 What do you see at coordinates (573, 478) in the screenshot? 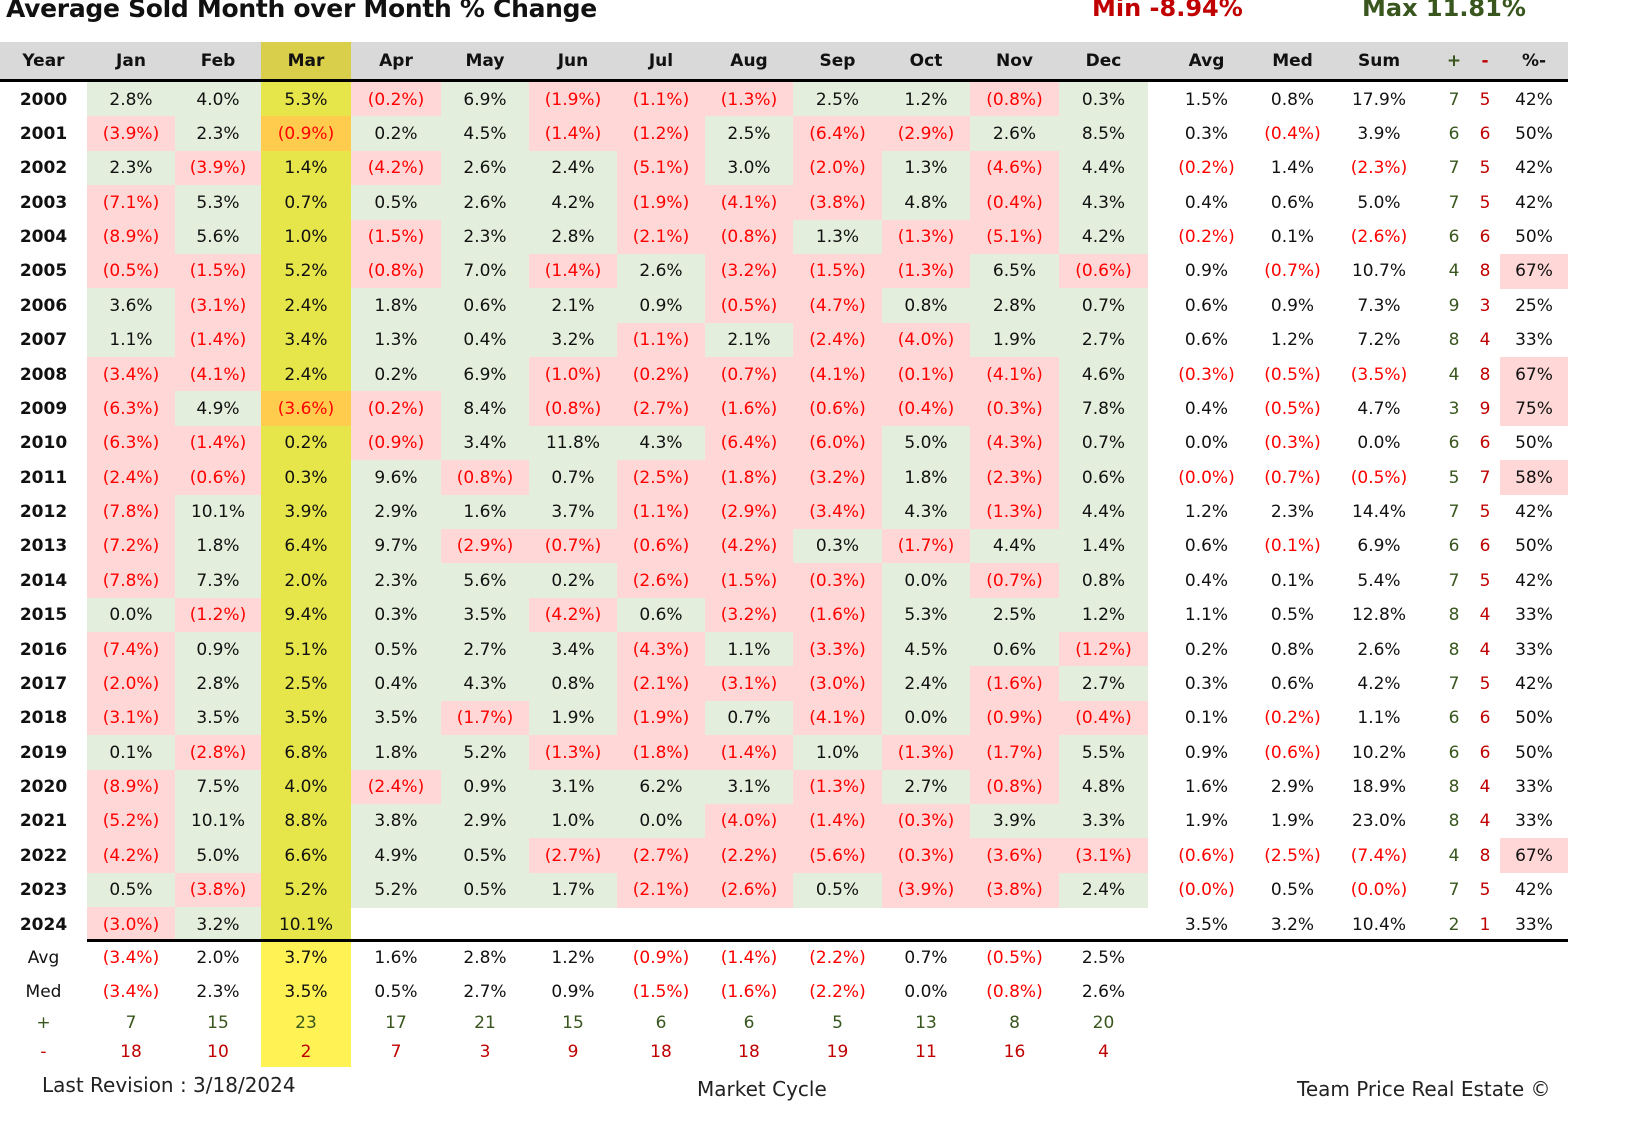
I see `table-cell: 0.7%` at bounding box center [573, 478].